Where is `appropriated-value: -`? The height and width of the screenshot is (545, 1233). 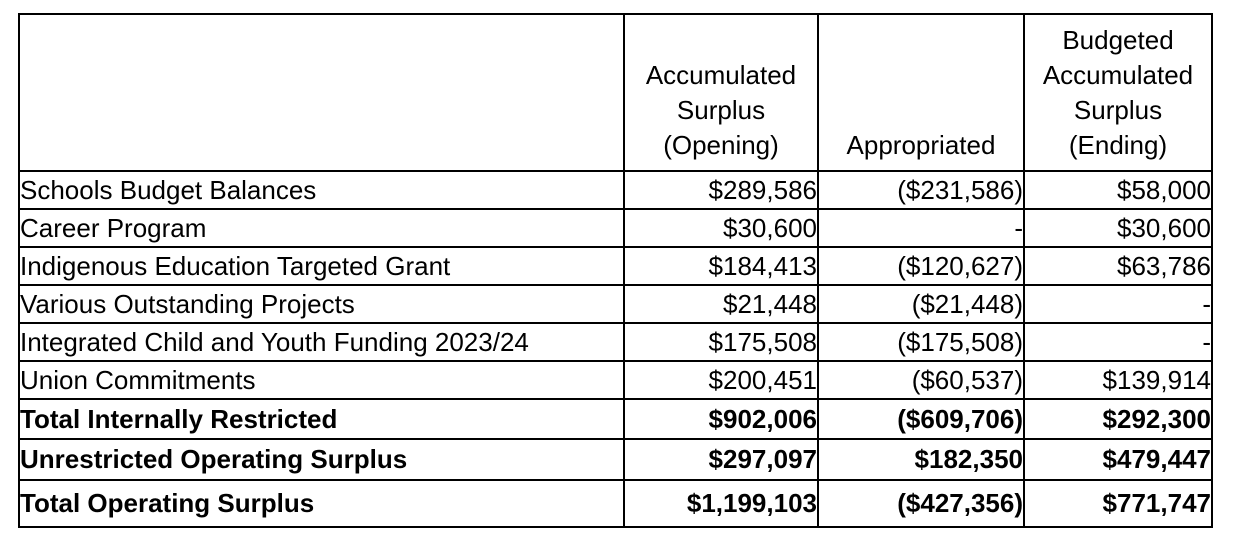
appropriated-value: - is located at coordinates (921, 228).